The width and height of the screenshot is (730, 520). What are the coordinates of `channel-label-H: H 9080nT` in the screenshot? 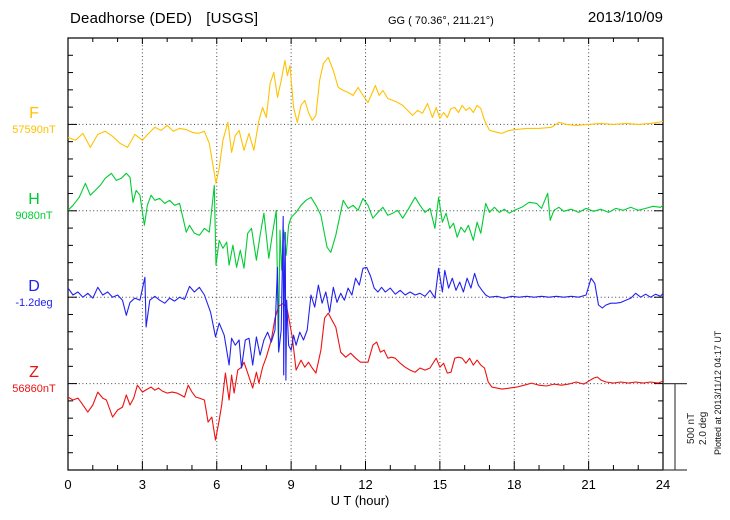 It's located at (34, 207).